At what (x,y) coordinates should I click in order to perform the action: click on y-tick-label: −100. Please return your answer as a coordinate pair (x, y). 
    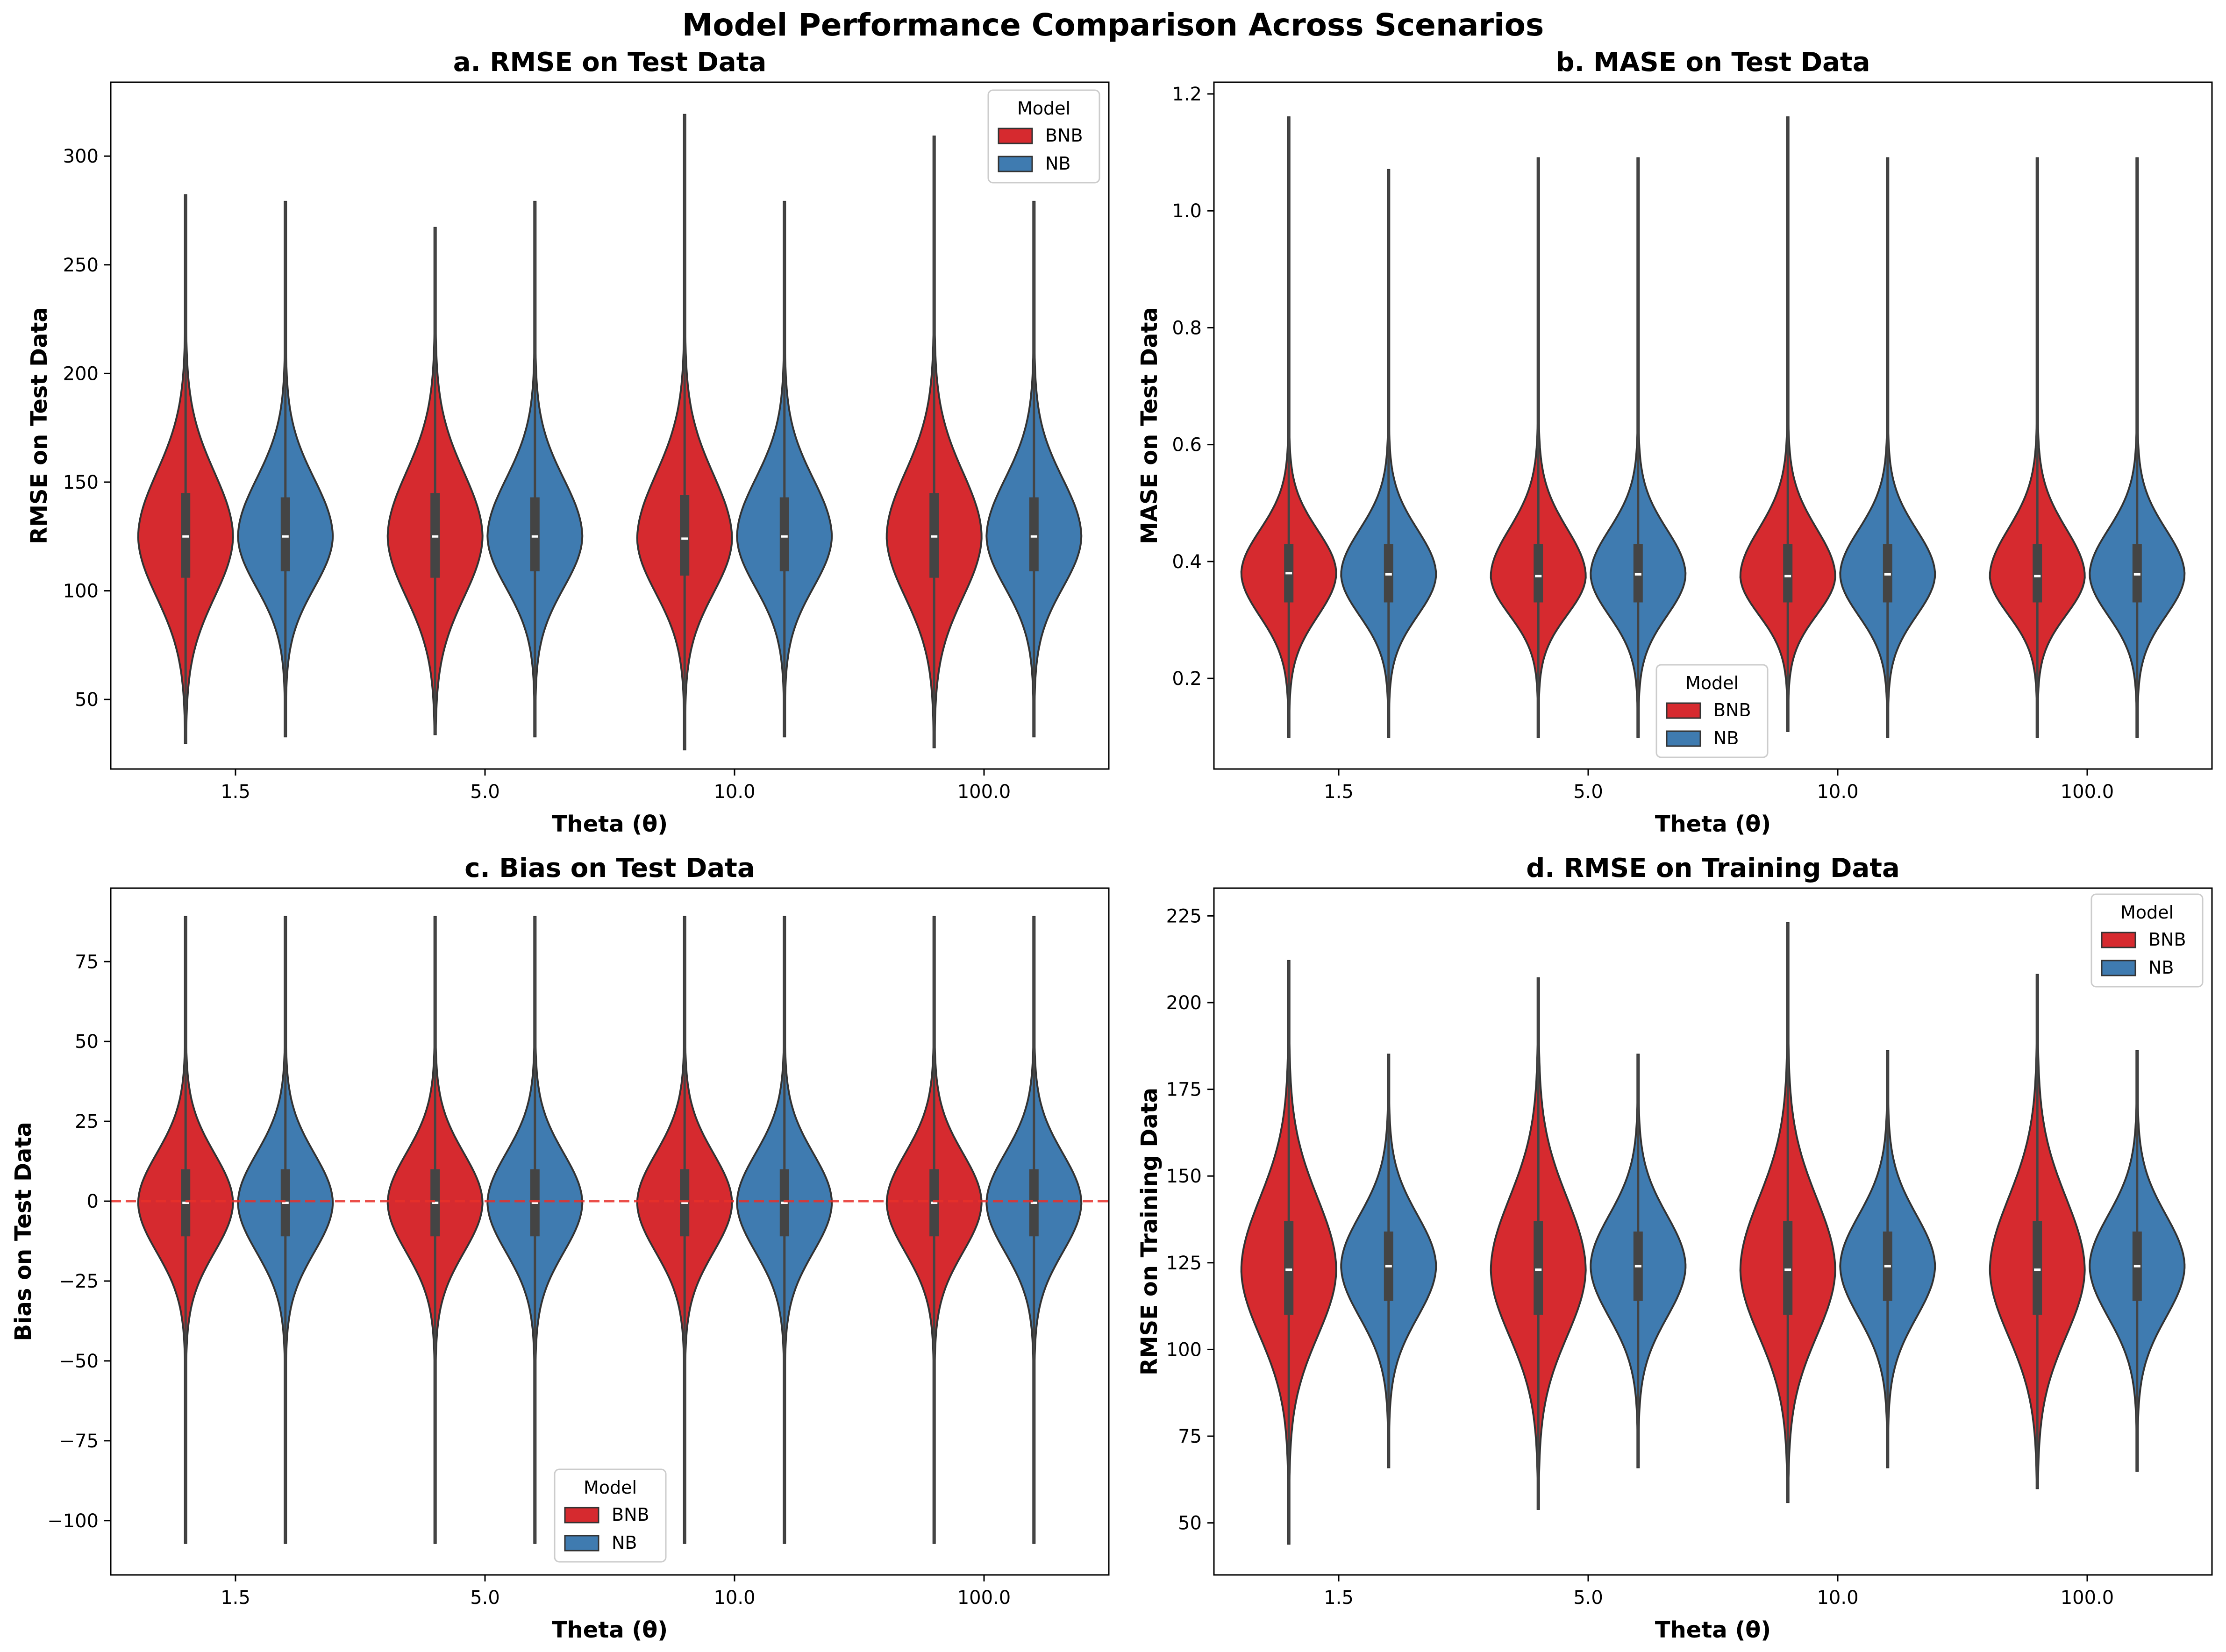
    Looking at the image, I should click on (73, 1521).